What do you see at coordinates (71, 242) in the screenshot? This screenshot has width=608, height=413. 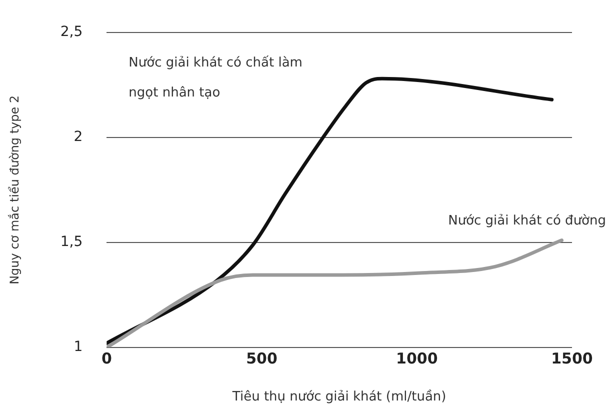 I see `y-tick-label: 1,5` at bounding box center [71, 242].